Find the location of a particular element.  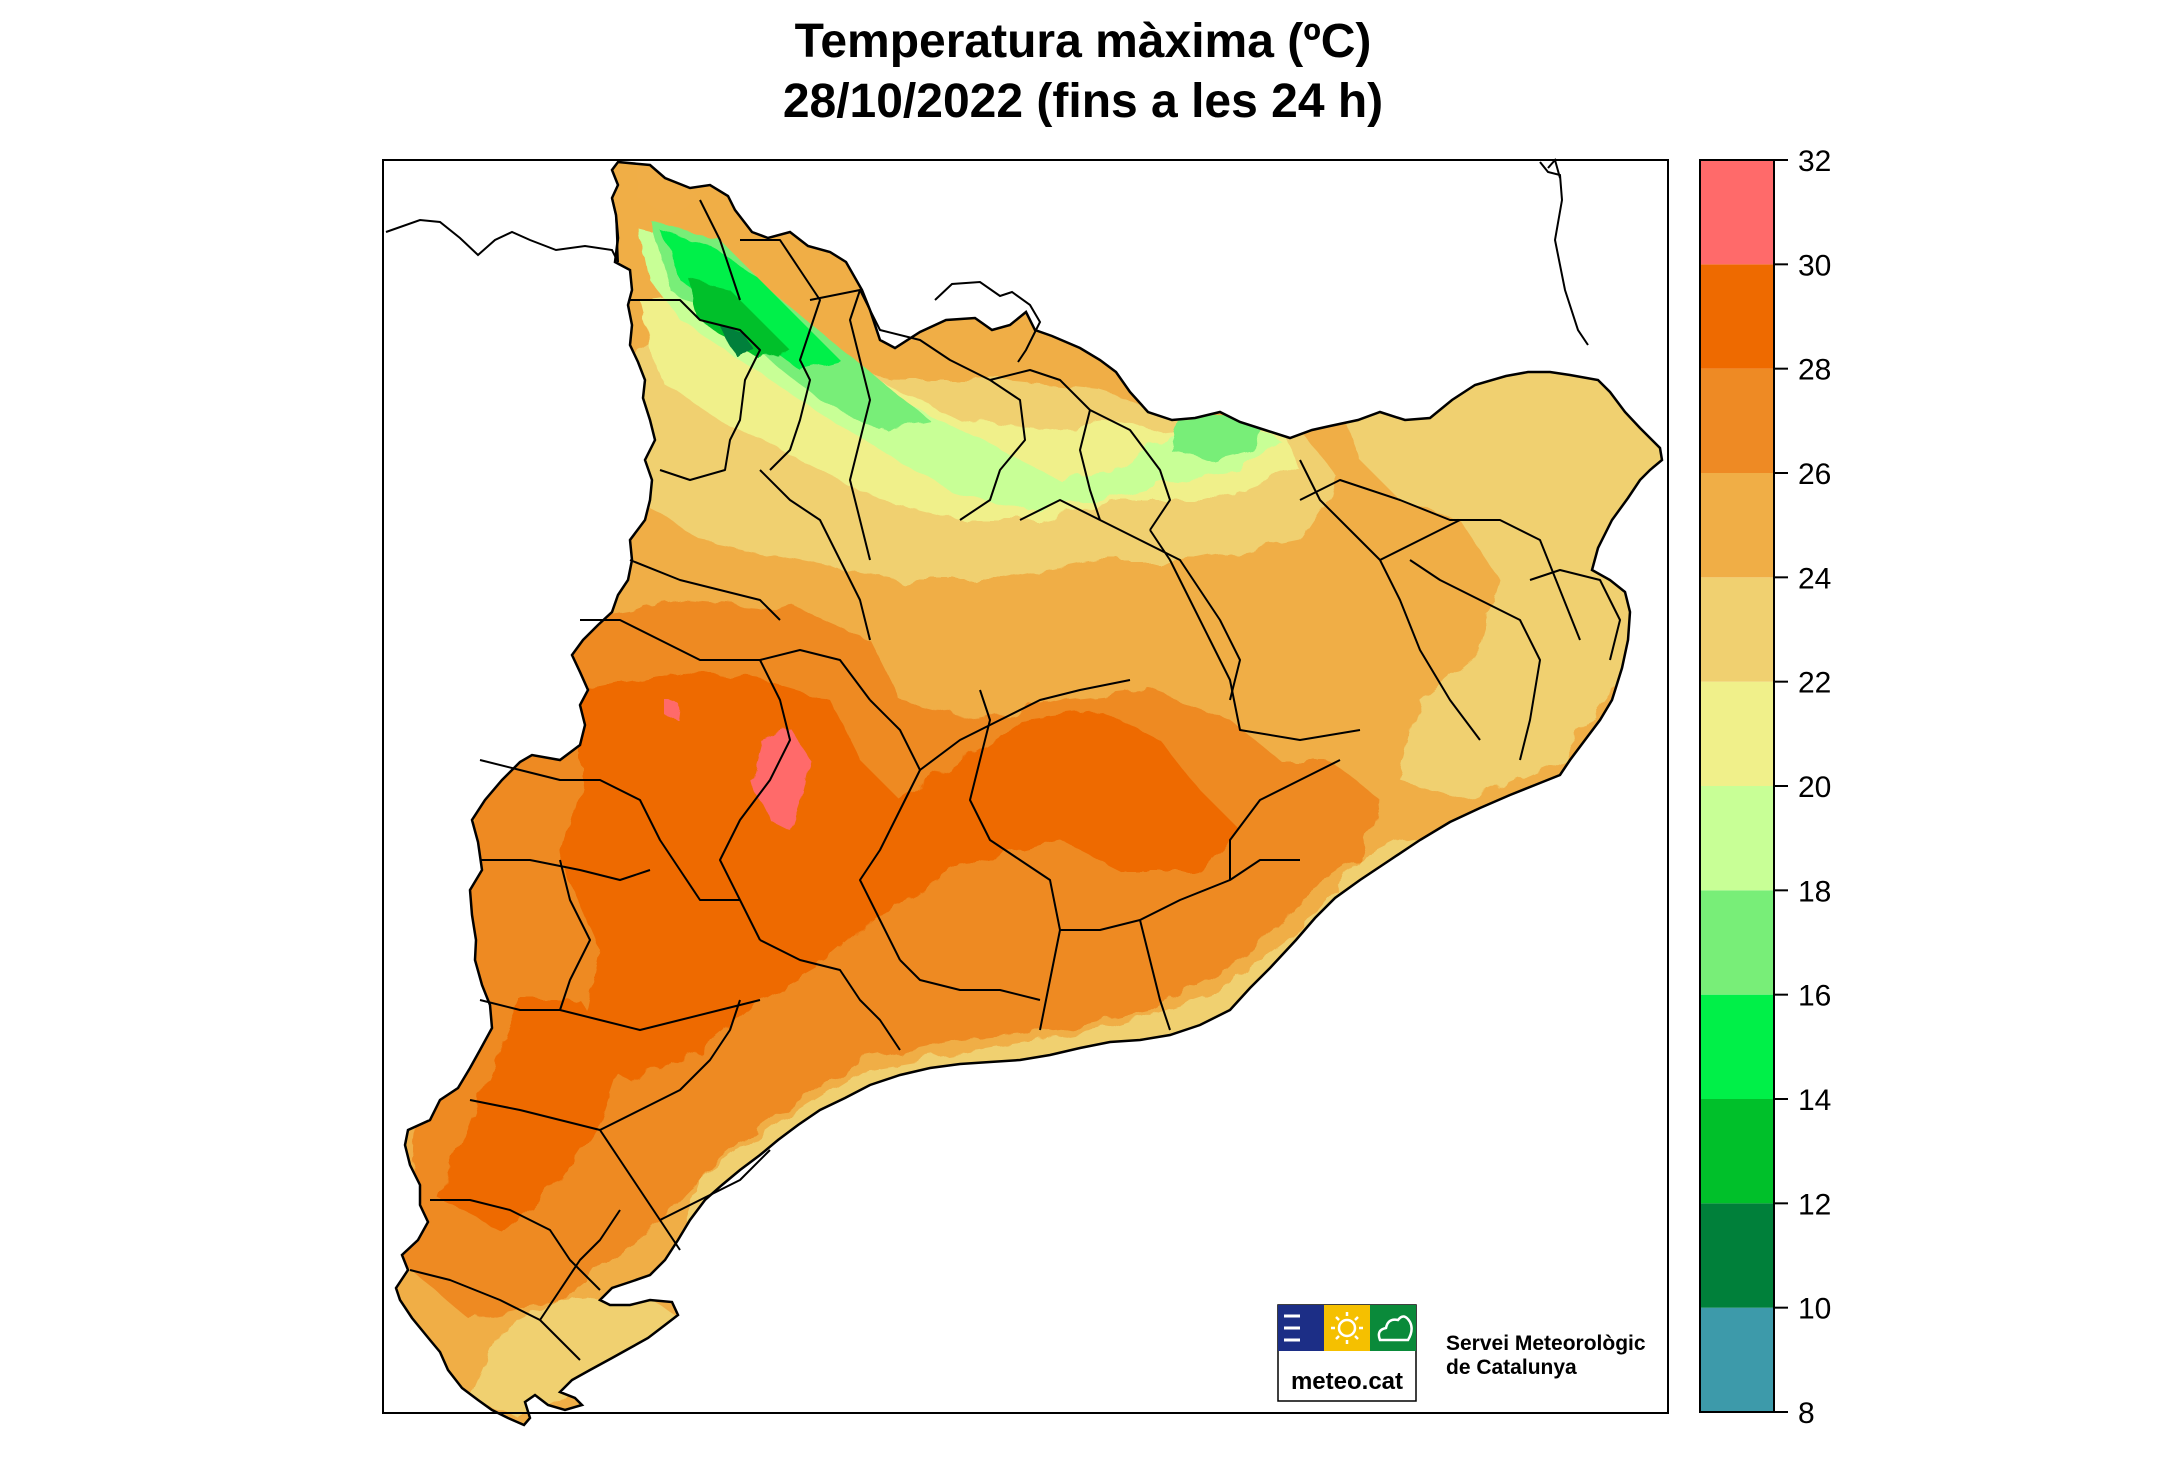

legend-tick-label: 30 is located at coordinates (1814, 265).